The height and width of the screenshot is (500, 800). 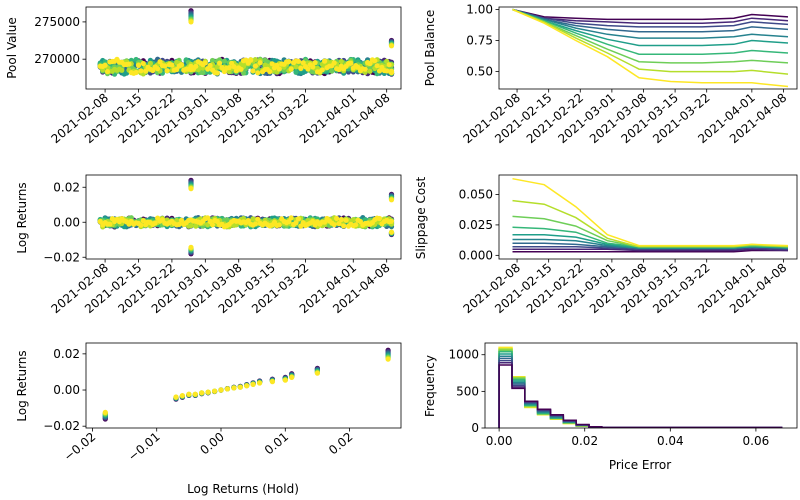 I want to click on price-error-histogram-plot-area, so click(x=640, y=387).